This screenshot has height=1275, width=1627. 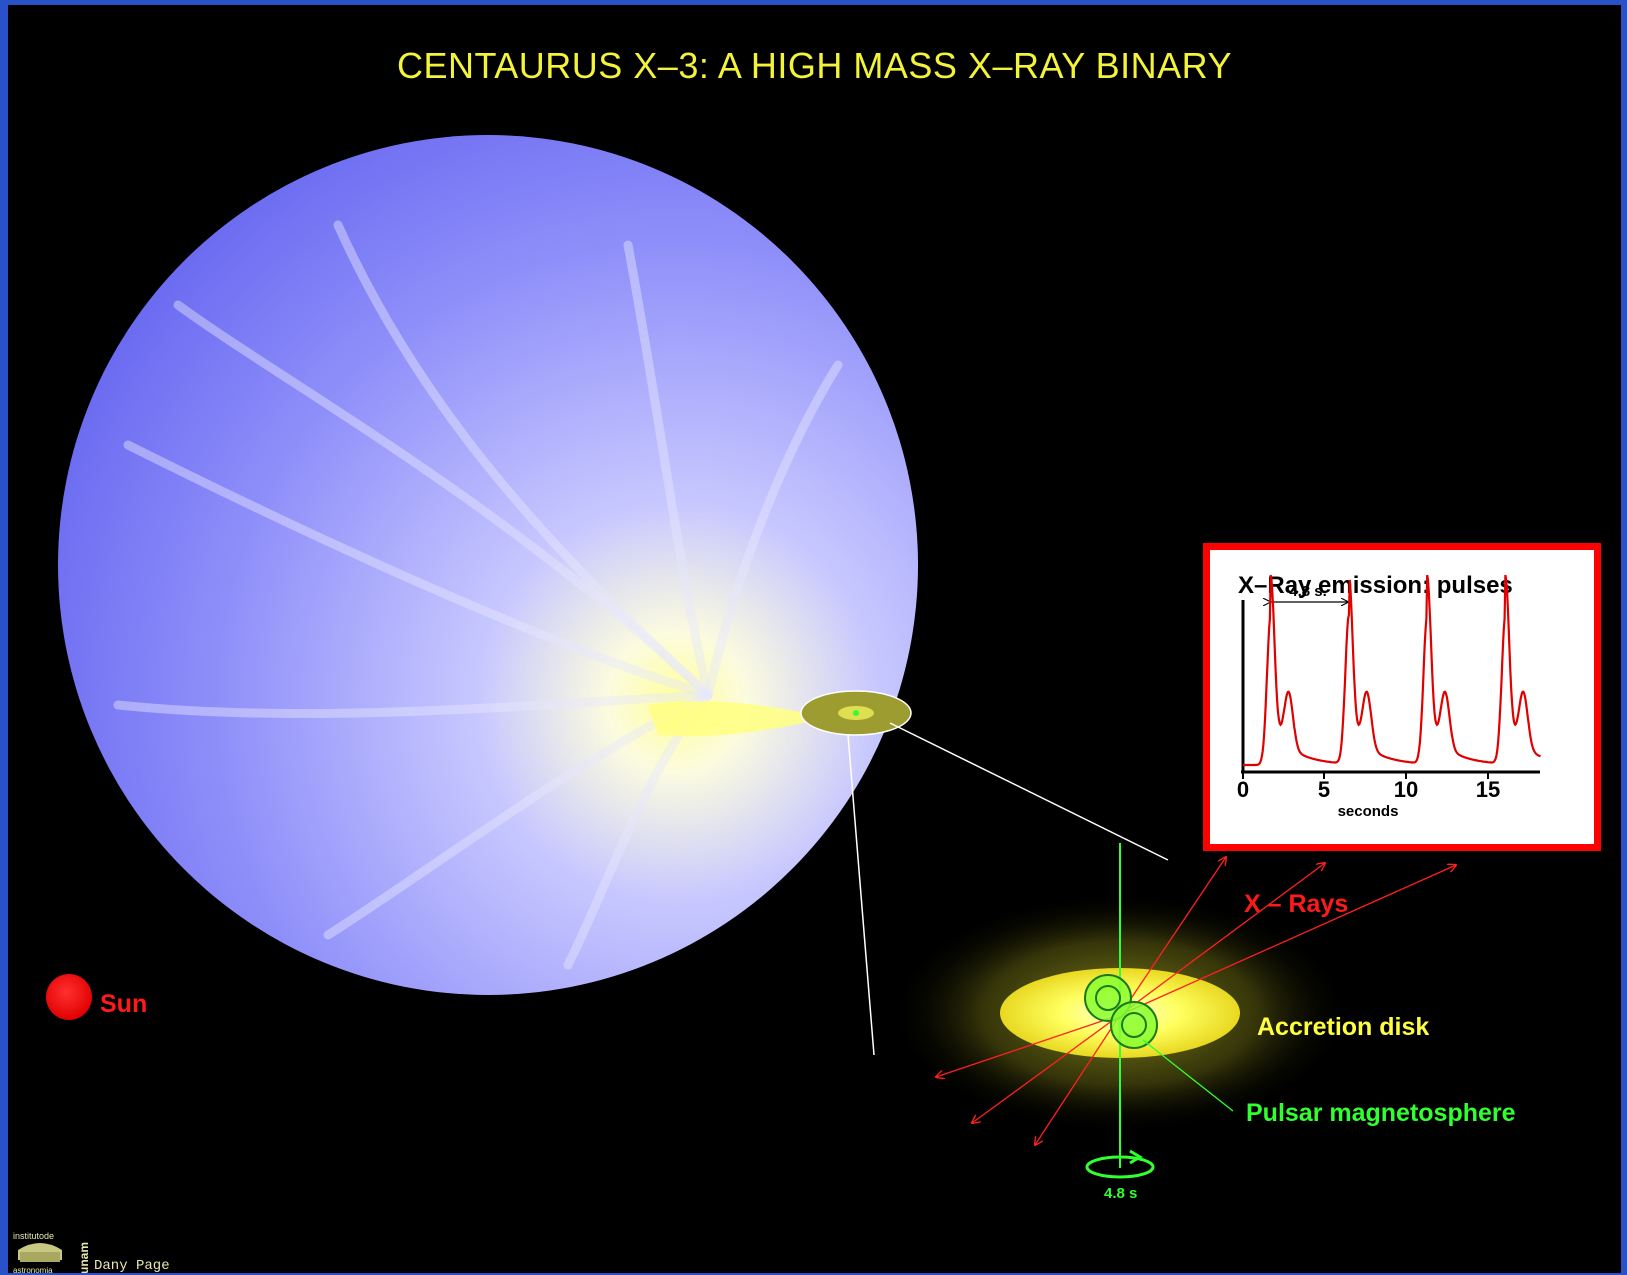 I want to click on institute-logo: institutode astronomia unam, so click(x=52, y=1252).